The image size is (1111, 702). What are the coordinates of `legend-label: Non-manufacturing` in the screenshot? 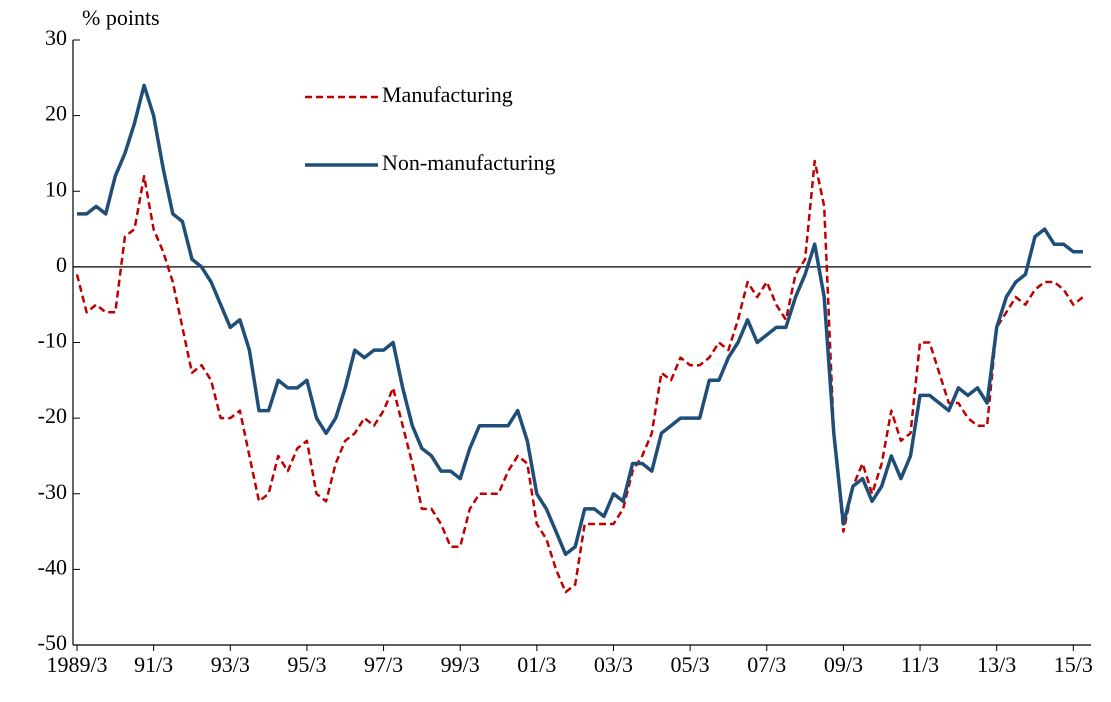 It's located at (469, 162).